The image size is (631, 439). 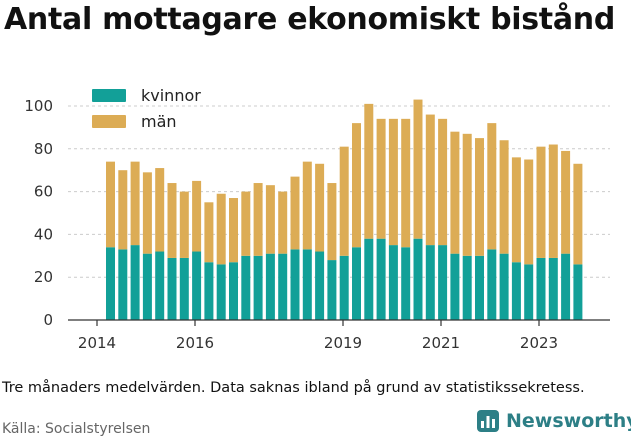 I want to click on newsworthy-logo: Newsworthy, so click(x=553, y=421).